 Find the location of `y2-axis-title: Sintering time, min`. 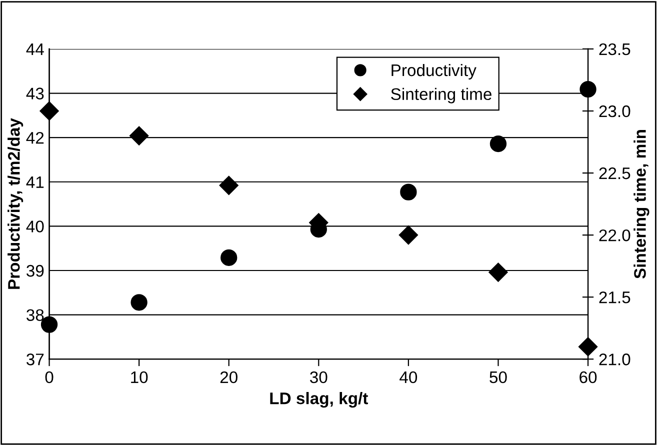

y2-axis-title: Sintering time, min is located at coordinates (642, 204).